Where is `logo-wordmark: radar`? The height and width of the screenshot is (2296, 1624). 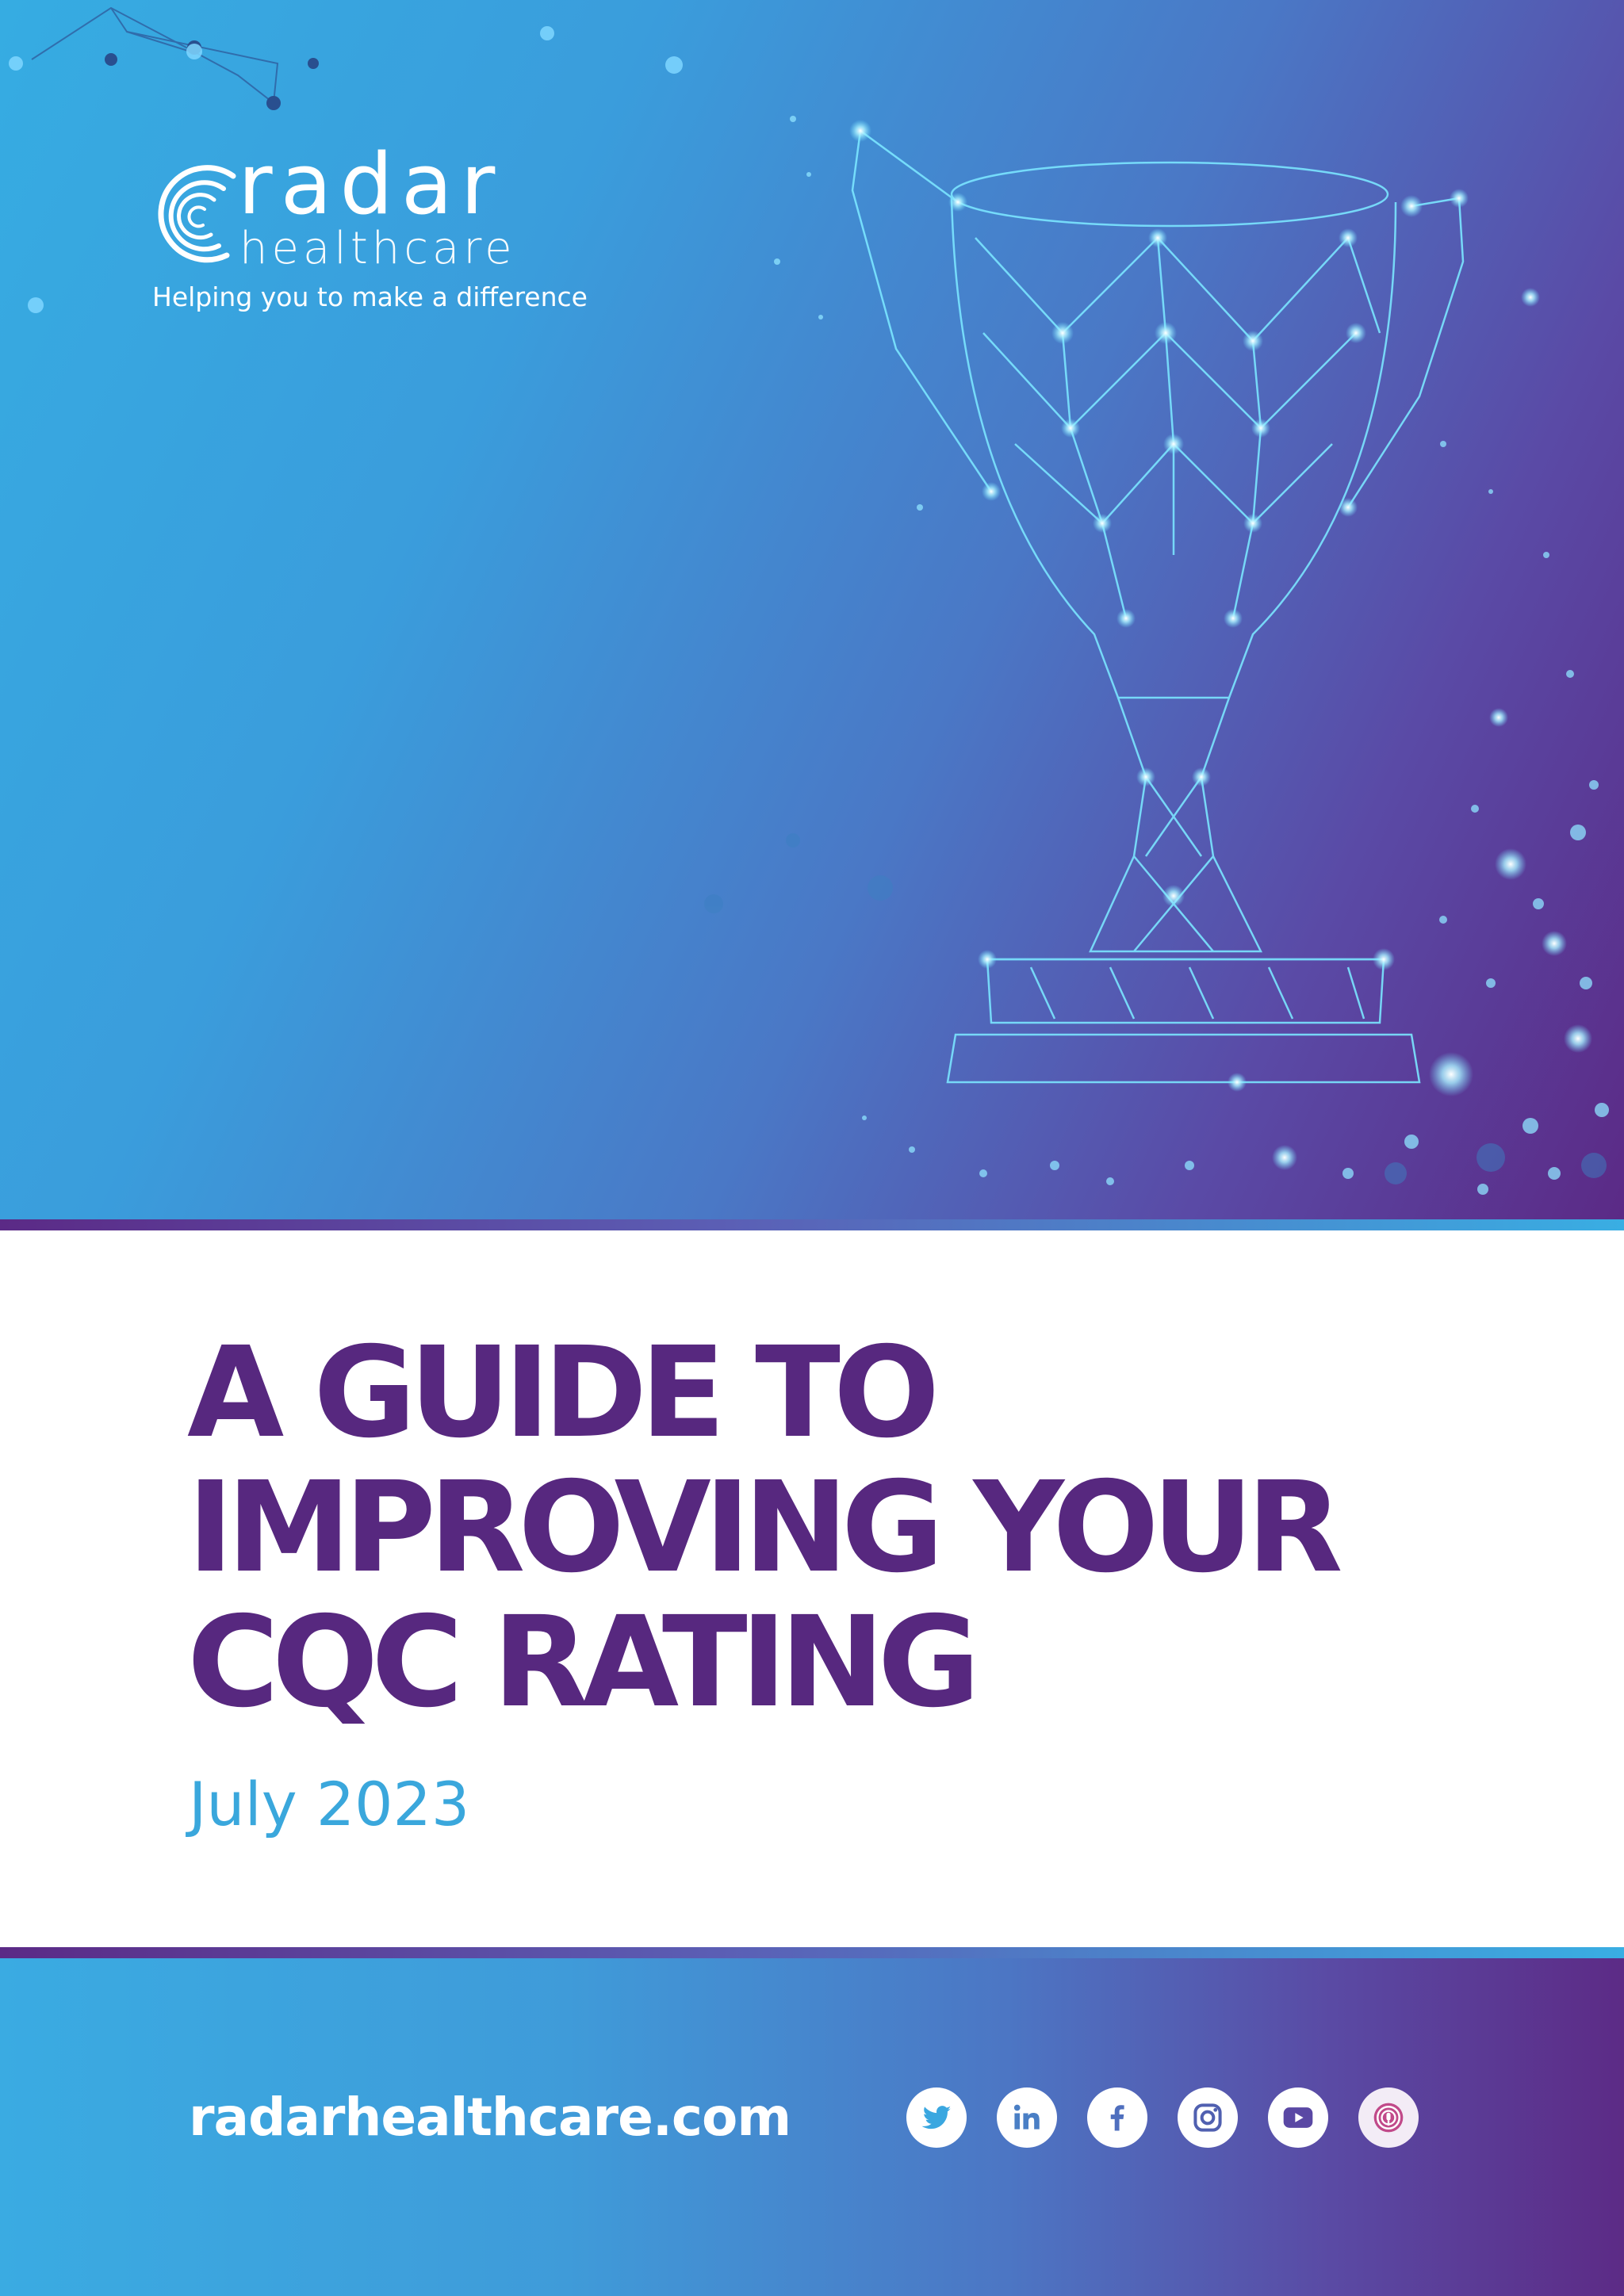 logo-wordmark: radar is located at coordinates (371, 184).